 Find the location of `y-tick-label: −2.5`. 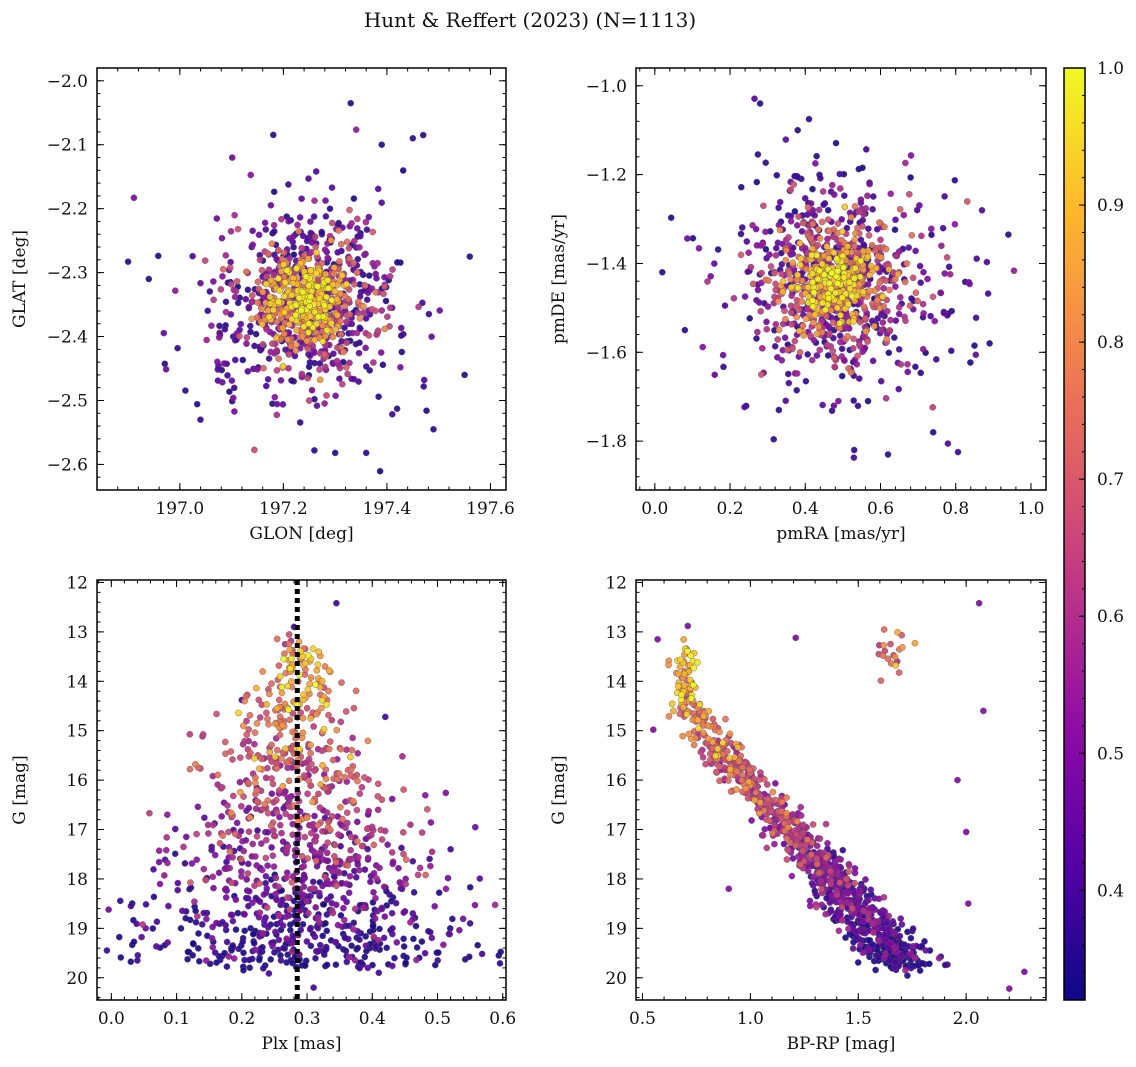

y-tick-label: −2.5 is located at coordinates (67, 401).